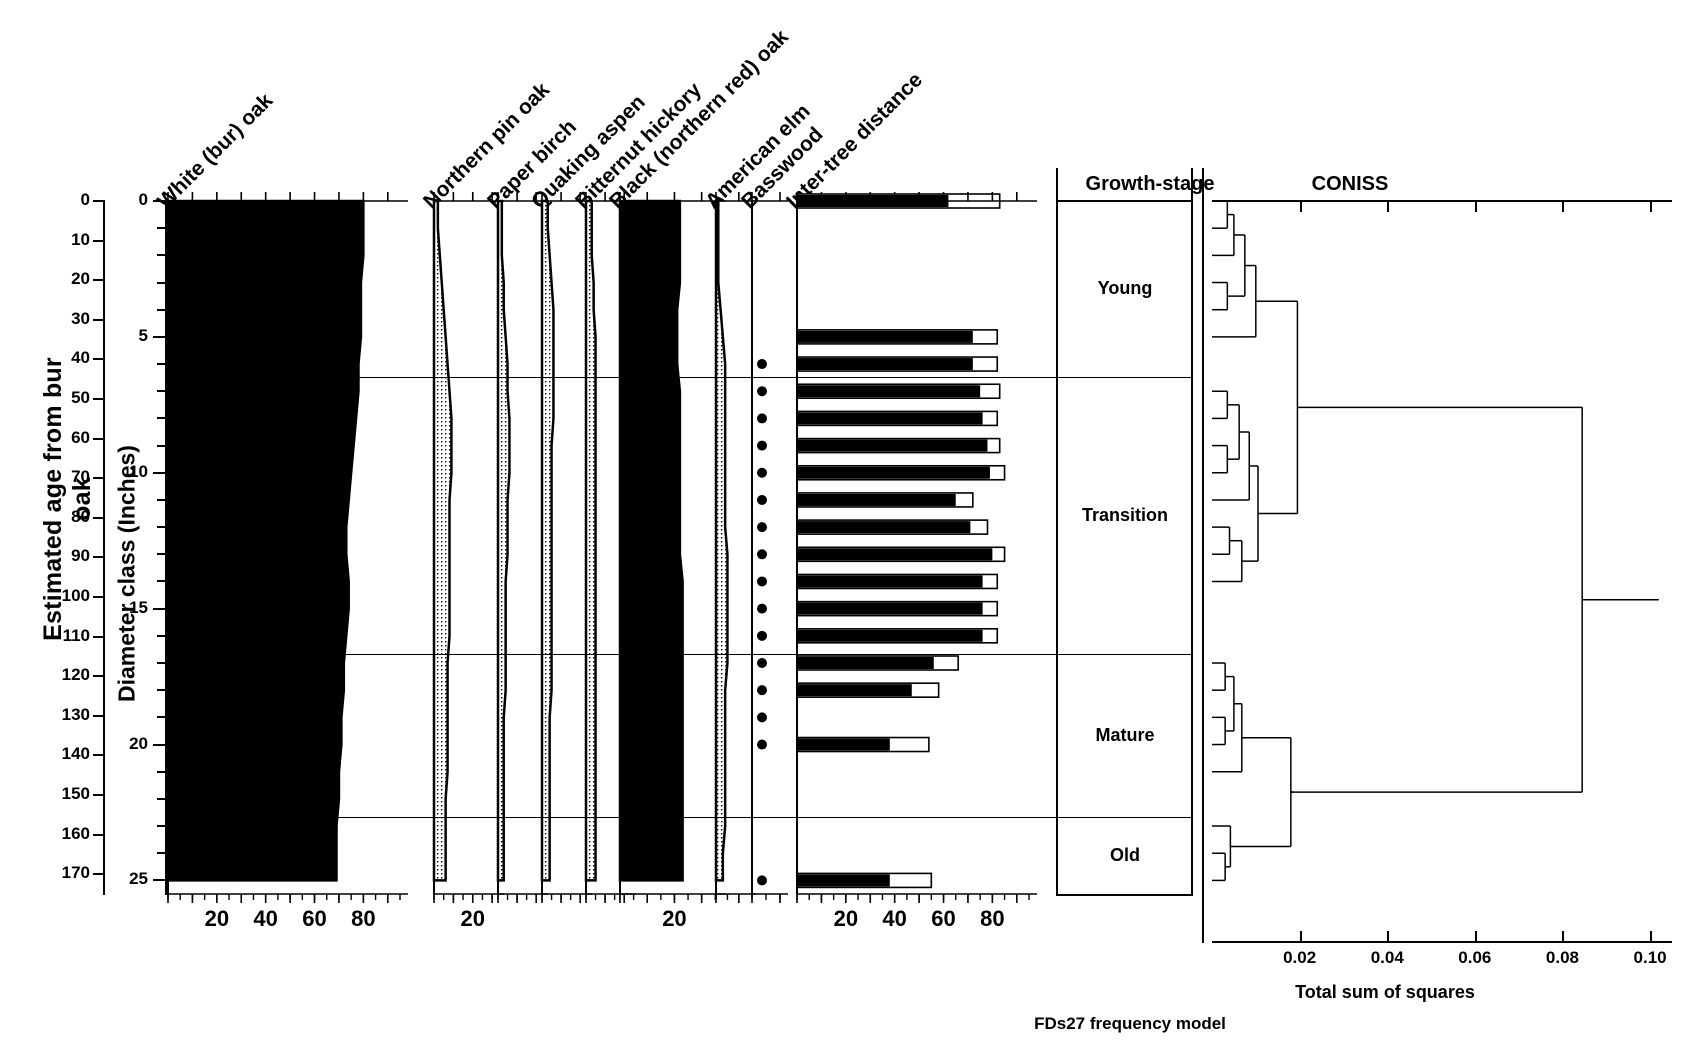  Describe the element at coordinates (1125, 735) in the screenshot. I see `growth-stage-zone-mature: Mature` at that location.